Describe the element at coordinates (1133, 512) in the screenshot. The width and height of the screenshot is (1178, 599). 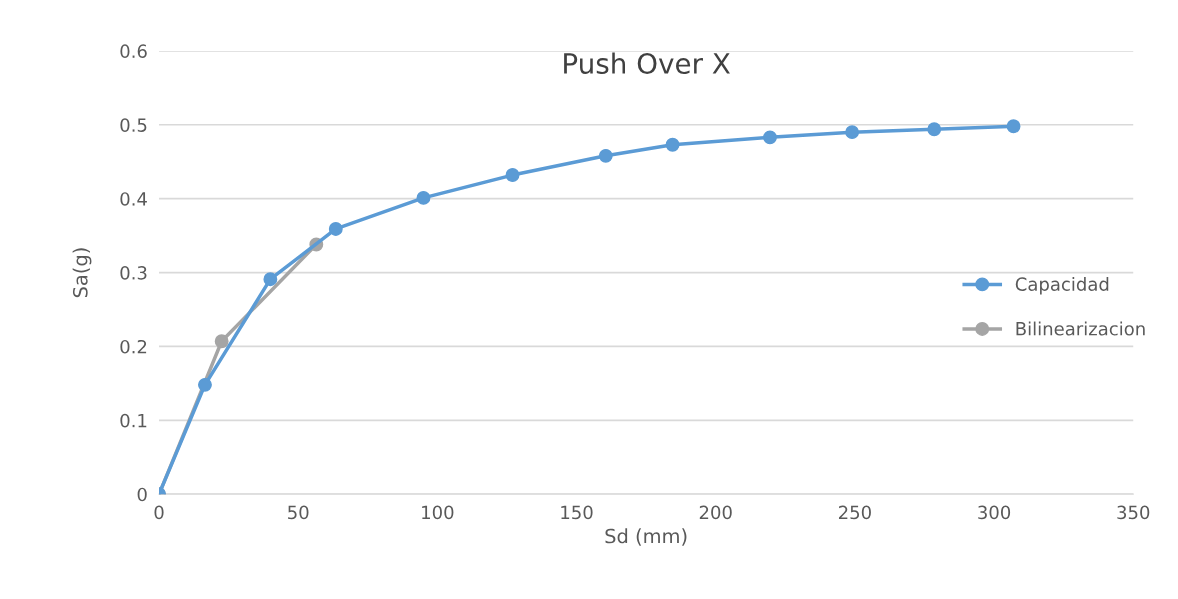
I see `x-tick-label: 350` at that location.